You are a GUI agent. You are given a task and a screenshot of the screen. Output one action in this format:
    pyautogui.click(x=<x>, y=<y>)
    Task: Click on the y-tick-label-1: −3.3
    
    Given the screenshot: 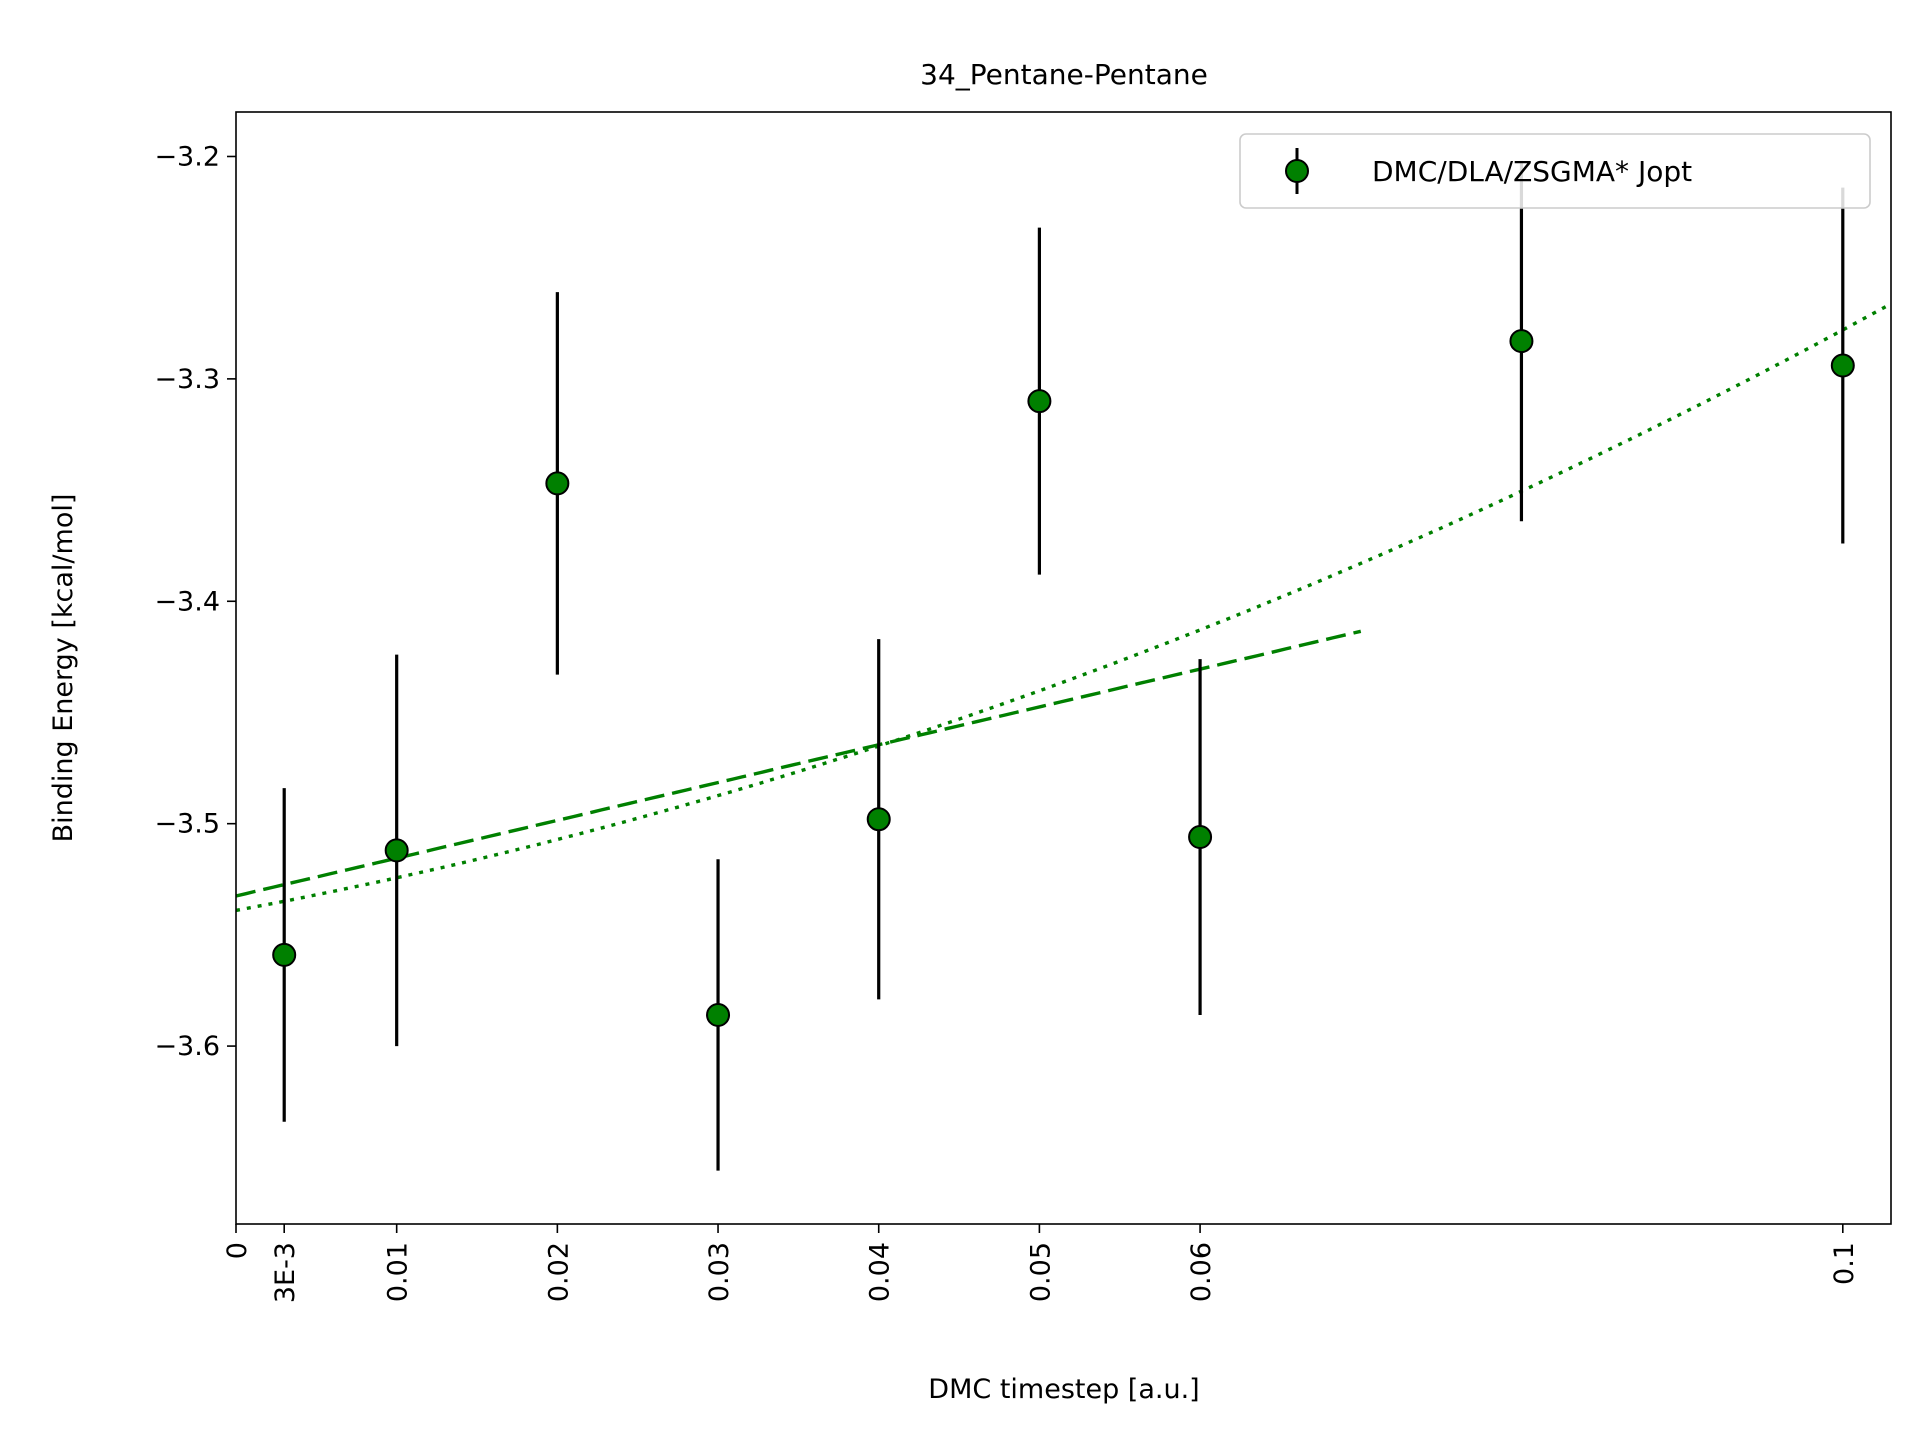 What is the action you would take?
    pyautogui.click(x=187, y=379)
    